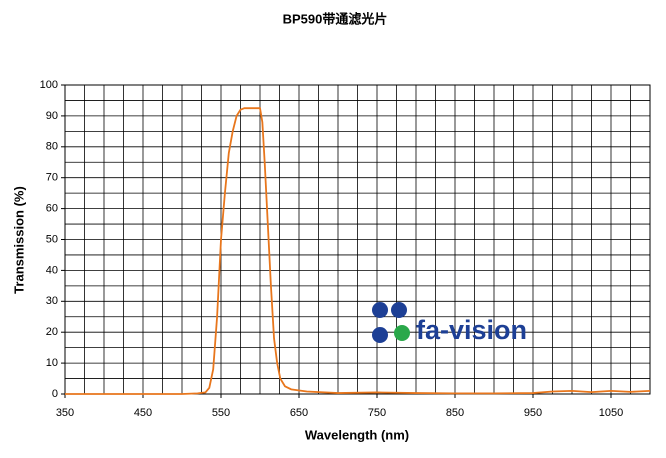 This screenshot has width=666, height=458. What do you see at coordinates (52, 270) in the screenshot?
I see `y-tick-label: 40` at bounding box center [52, 270].